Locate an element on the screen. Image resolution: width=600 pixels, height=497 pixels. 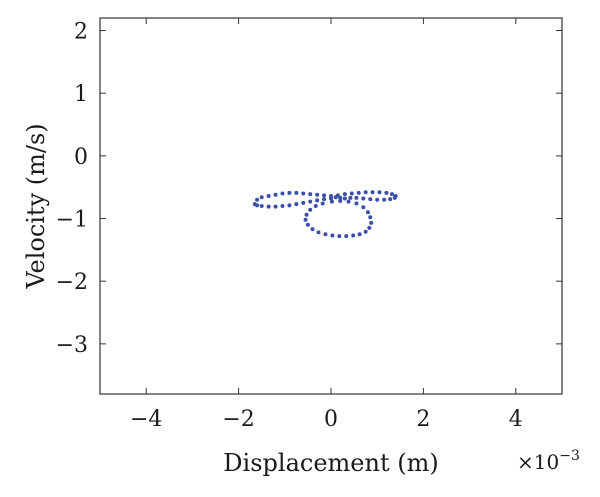
data-points is located at coordinates (325, 214).